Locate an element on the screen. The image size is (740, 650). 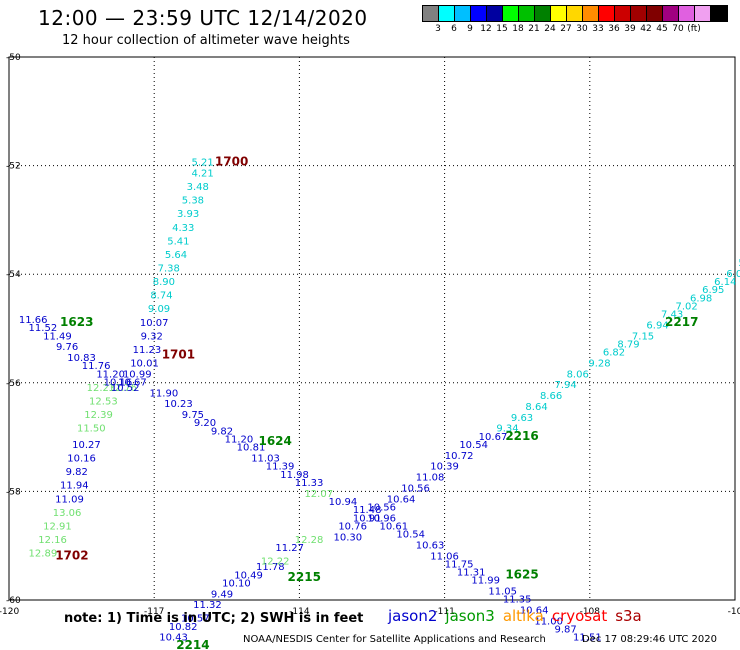
satellite-key-altika: altika is located at coordinates (523, 616).